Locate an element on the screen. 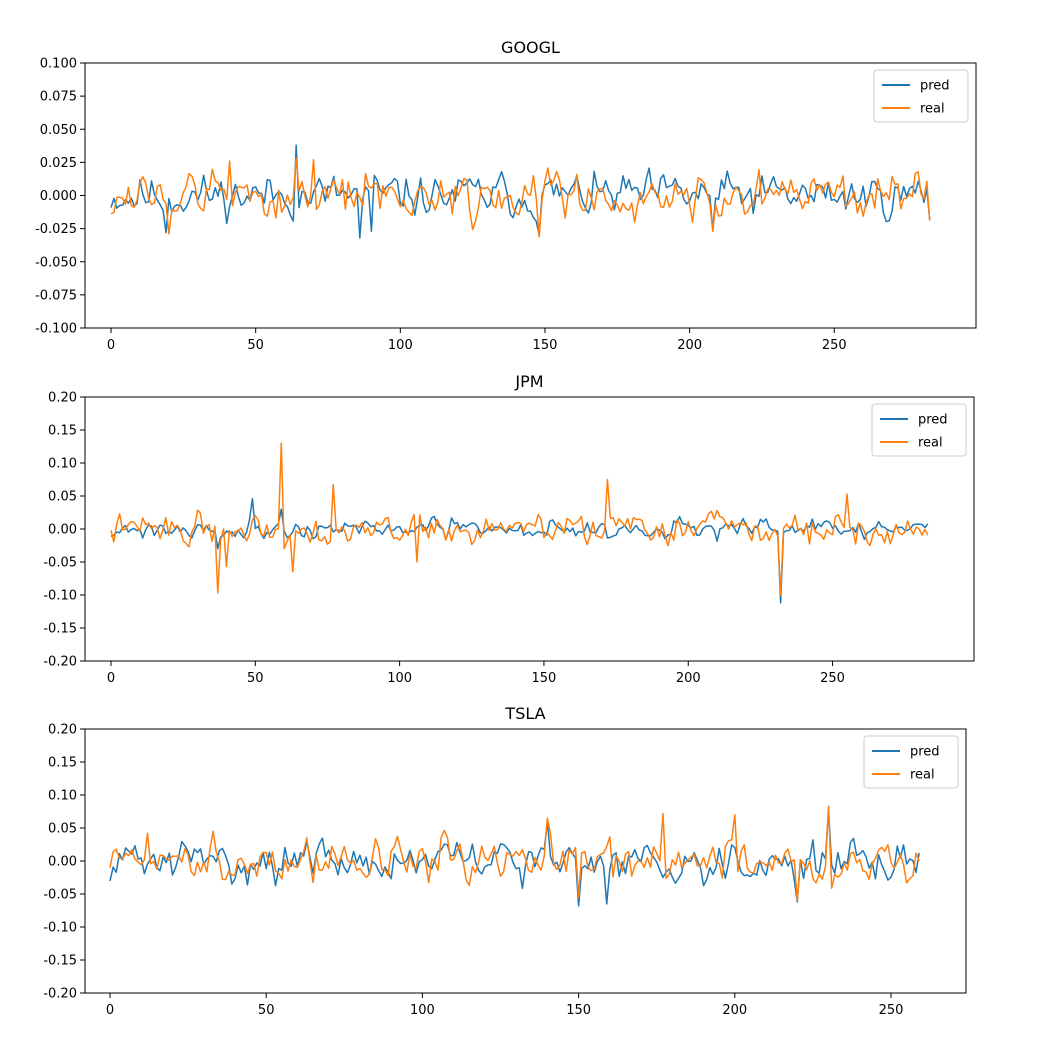 The image size is (1038, 1055). chart-title: JPM is located at coordinates (528, 381).